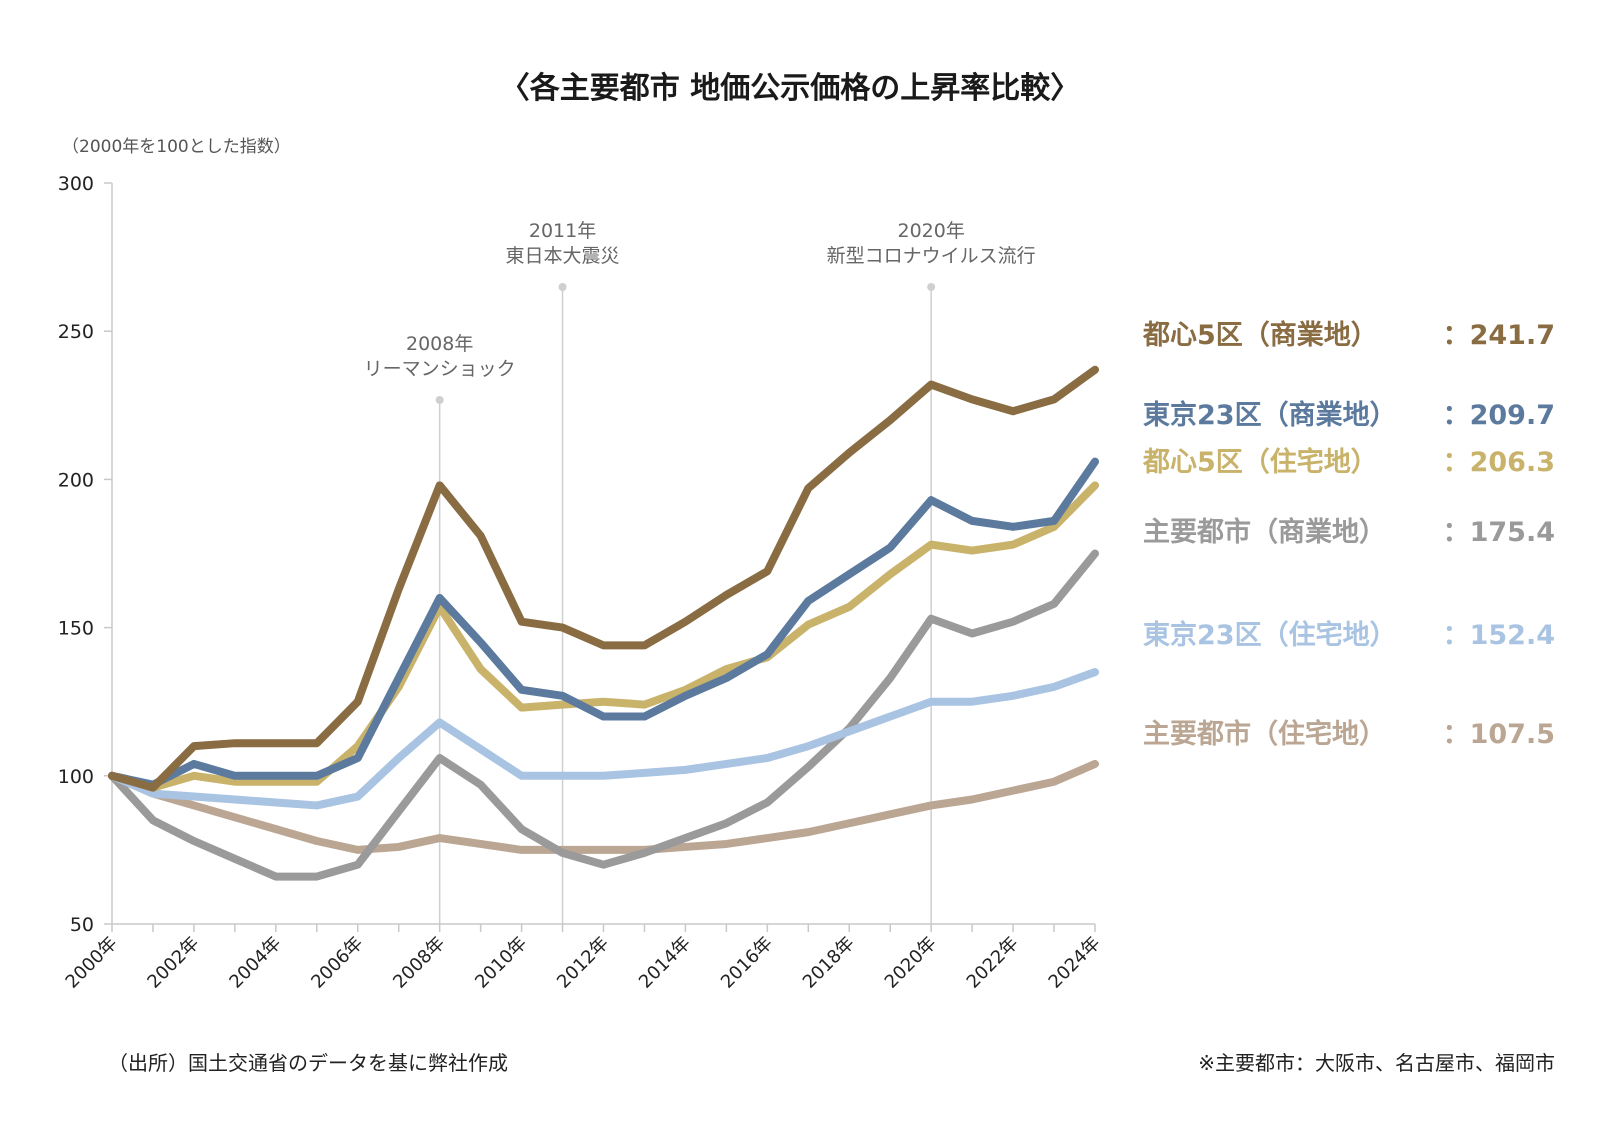 Image resolution: width=1600 pixels, height=1132 pixels. Describe the element at coordinates (1264, 532) in the screenshot. I see `legend-series-name: 主要都市（商業地）` at that location.